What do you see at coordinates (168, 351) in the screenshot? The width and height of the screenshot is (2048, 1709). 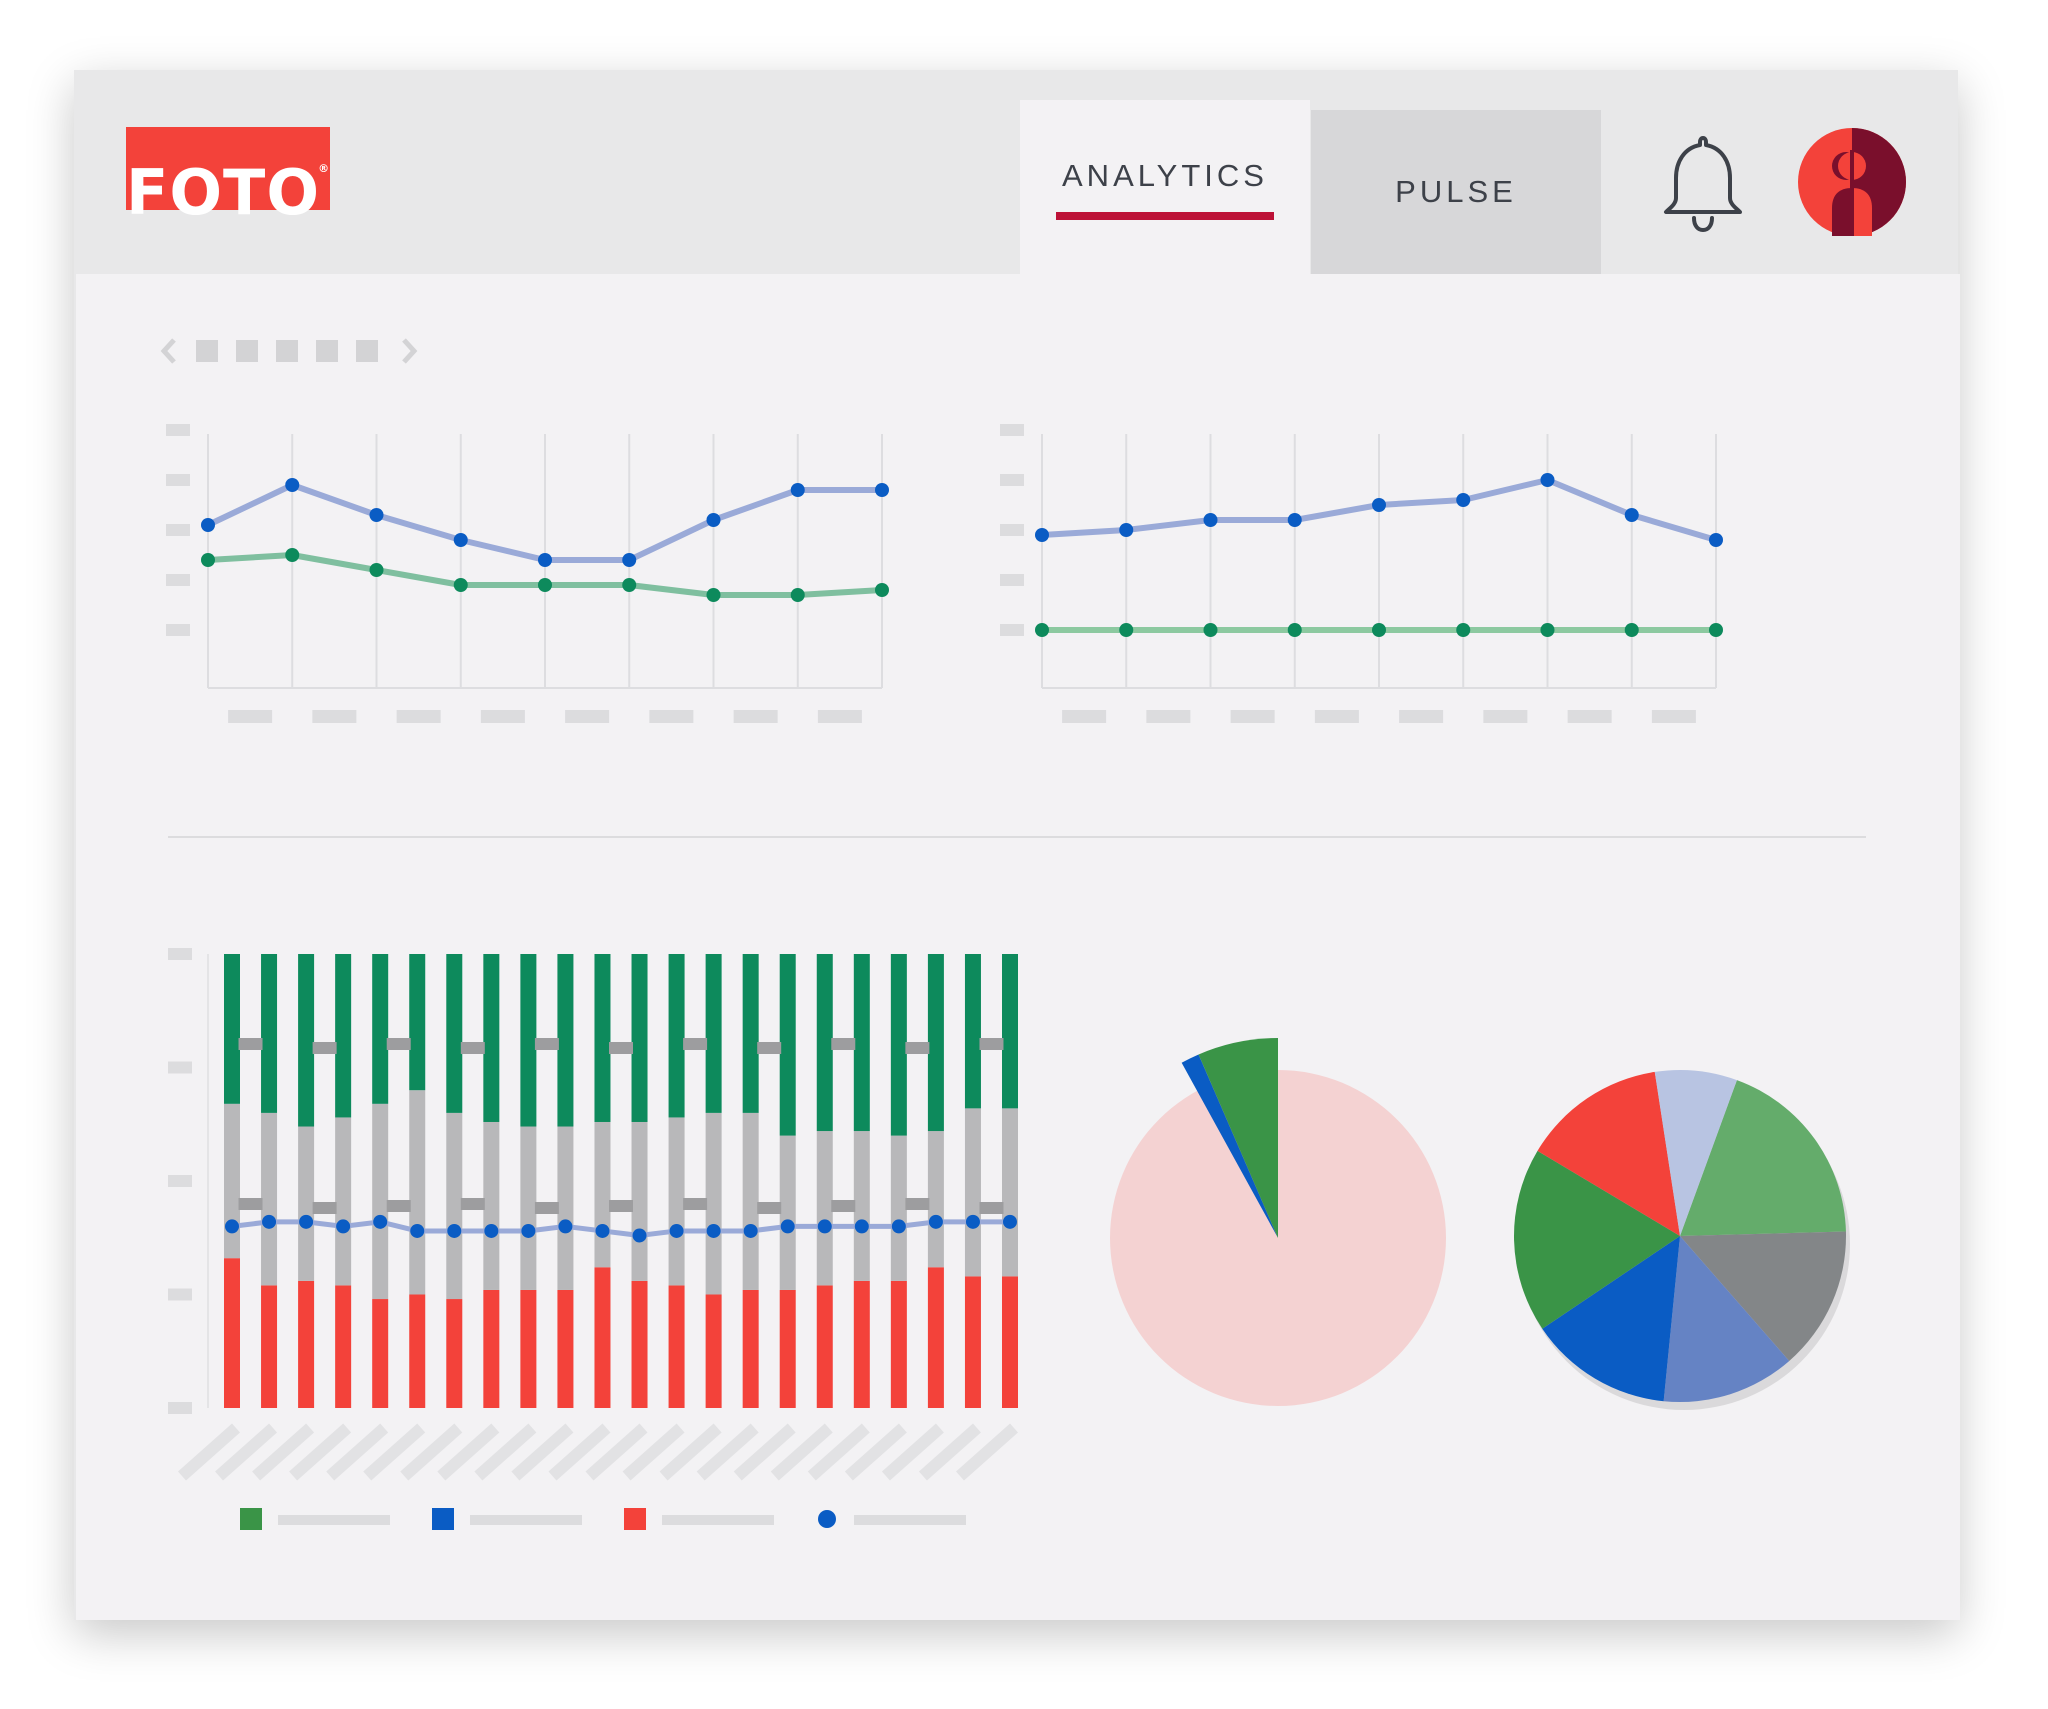 I see `chevron-left-icon` at bounding box center [168, 351].